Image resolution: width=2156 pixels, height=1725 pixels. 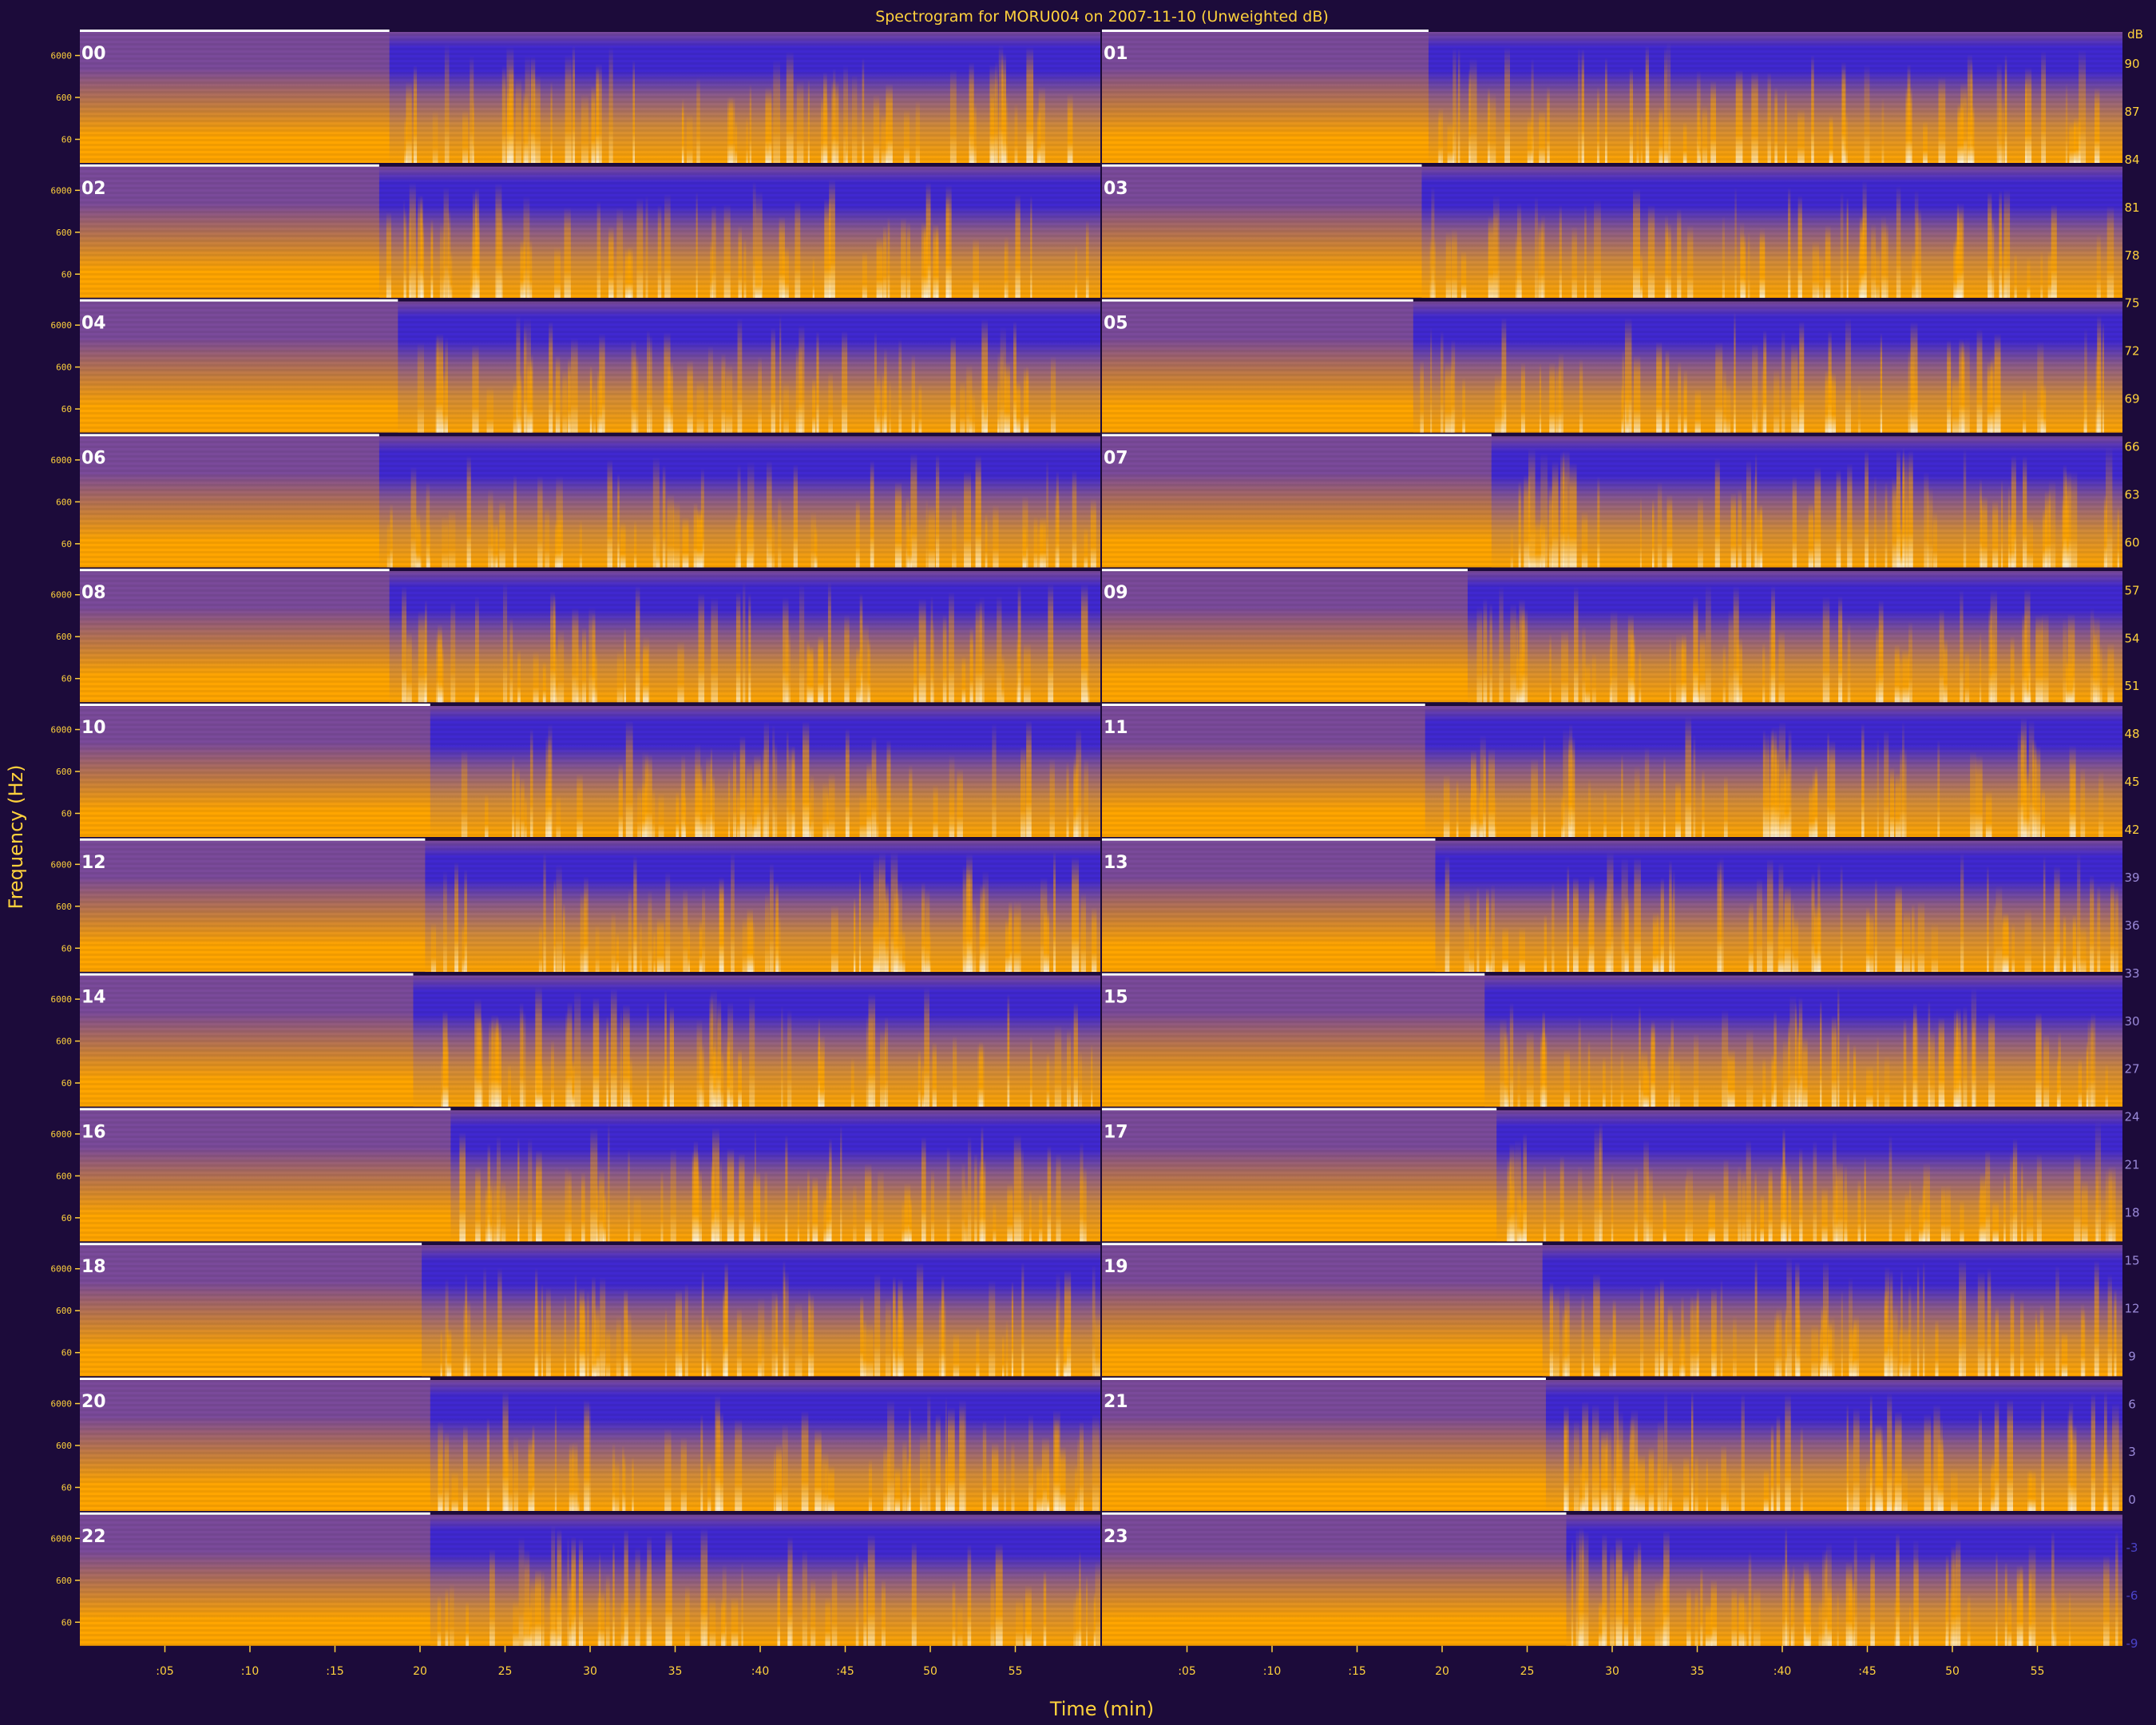 What do you see at coordinates (2132, 1548) in the screenshot?
I see `colorbar-tick-label: -3` at bounding box center [2132, 1548].